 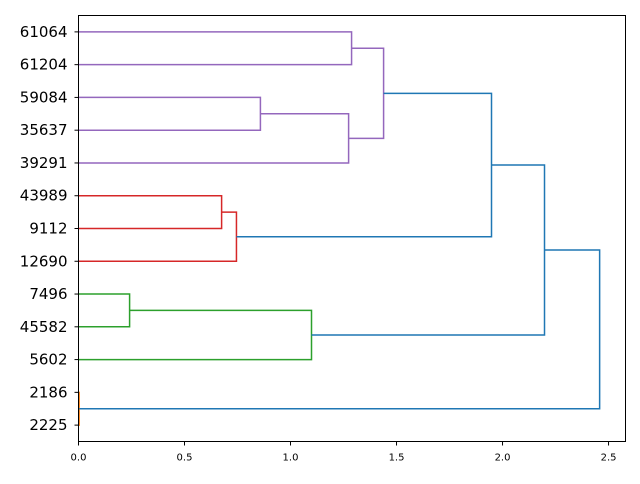 I want to click on x-tick-label: 1.0, so click(x=291, y=458).